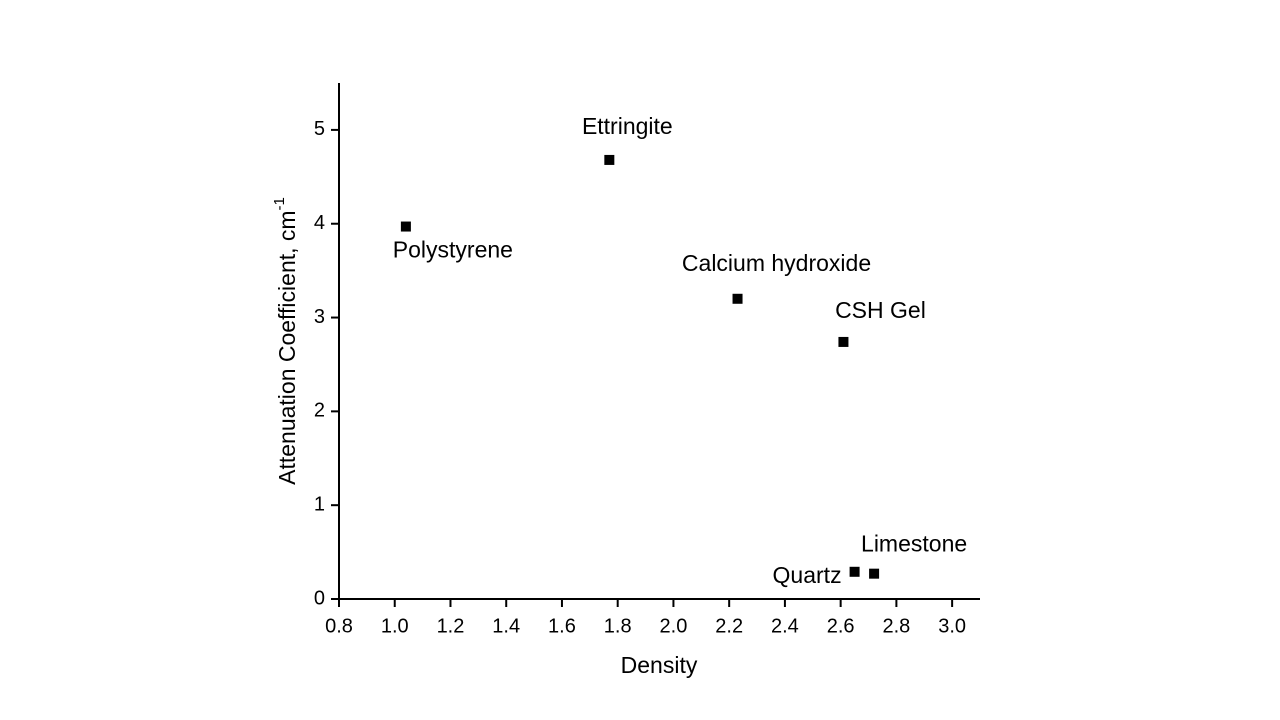  What do you see at coordinates (729, 626) in the screenshot?
I see `x-tick-label: 2.2` at bounding box center [729, 626].